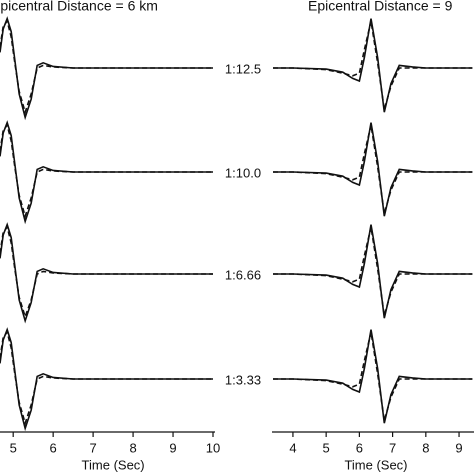 The image size is (474, 474). Describe the element at coordinates (243, 379) in the screenshot. I see `row-label: 1:3.33` at that location.